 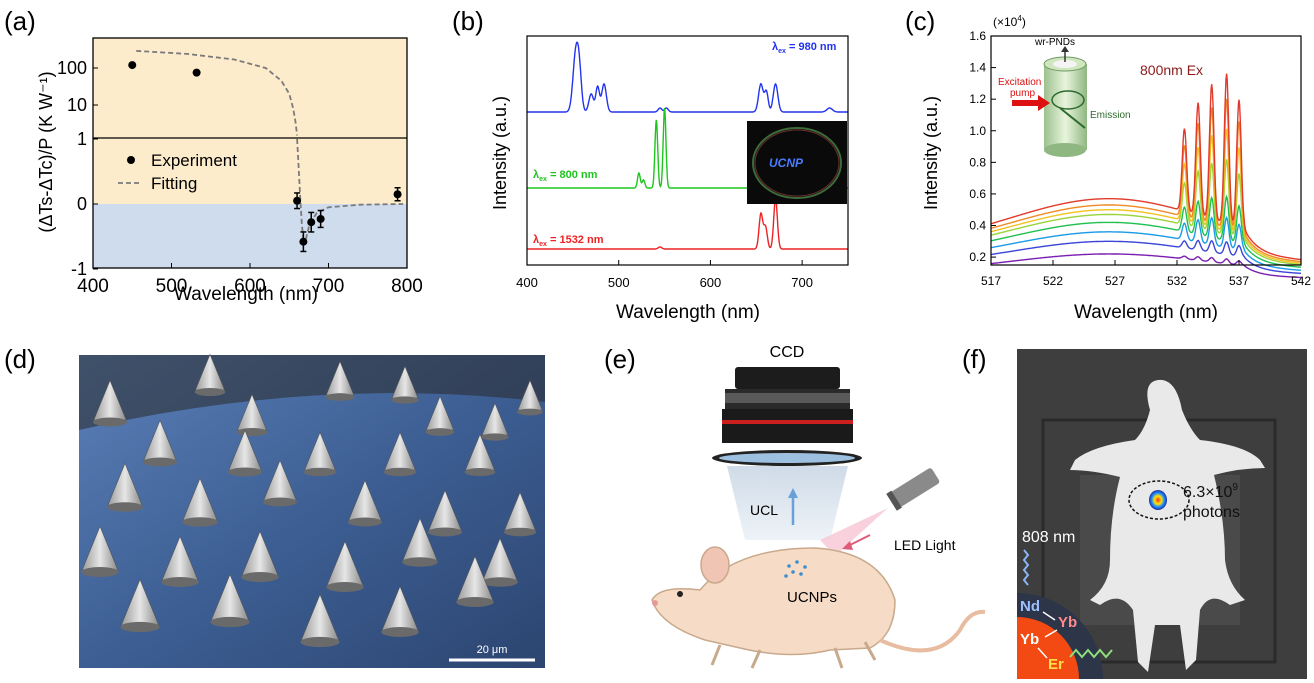 I want to click on luminescence-spot, so click(x=1158, y=500).